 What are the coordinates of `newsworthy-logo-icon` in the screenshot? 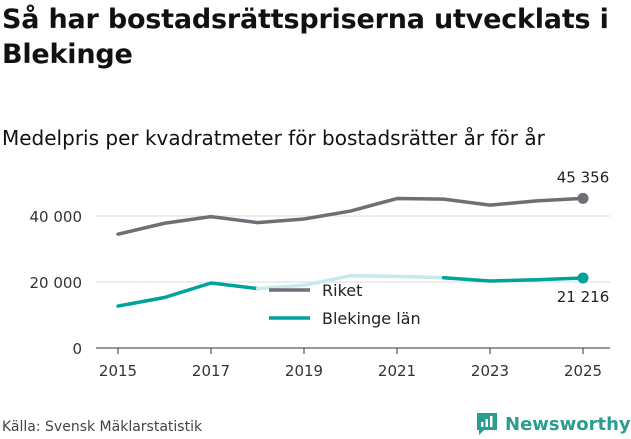 It's located at (487, 424).